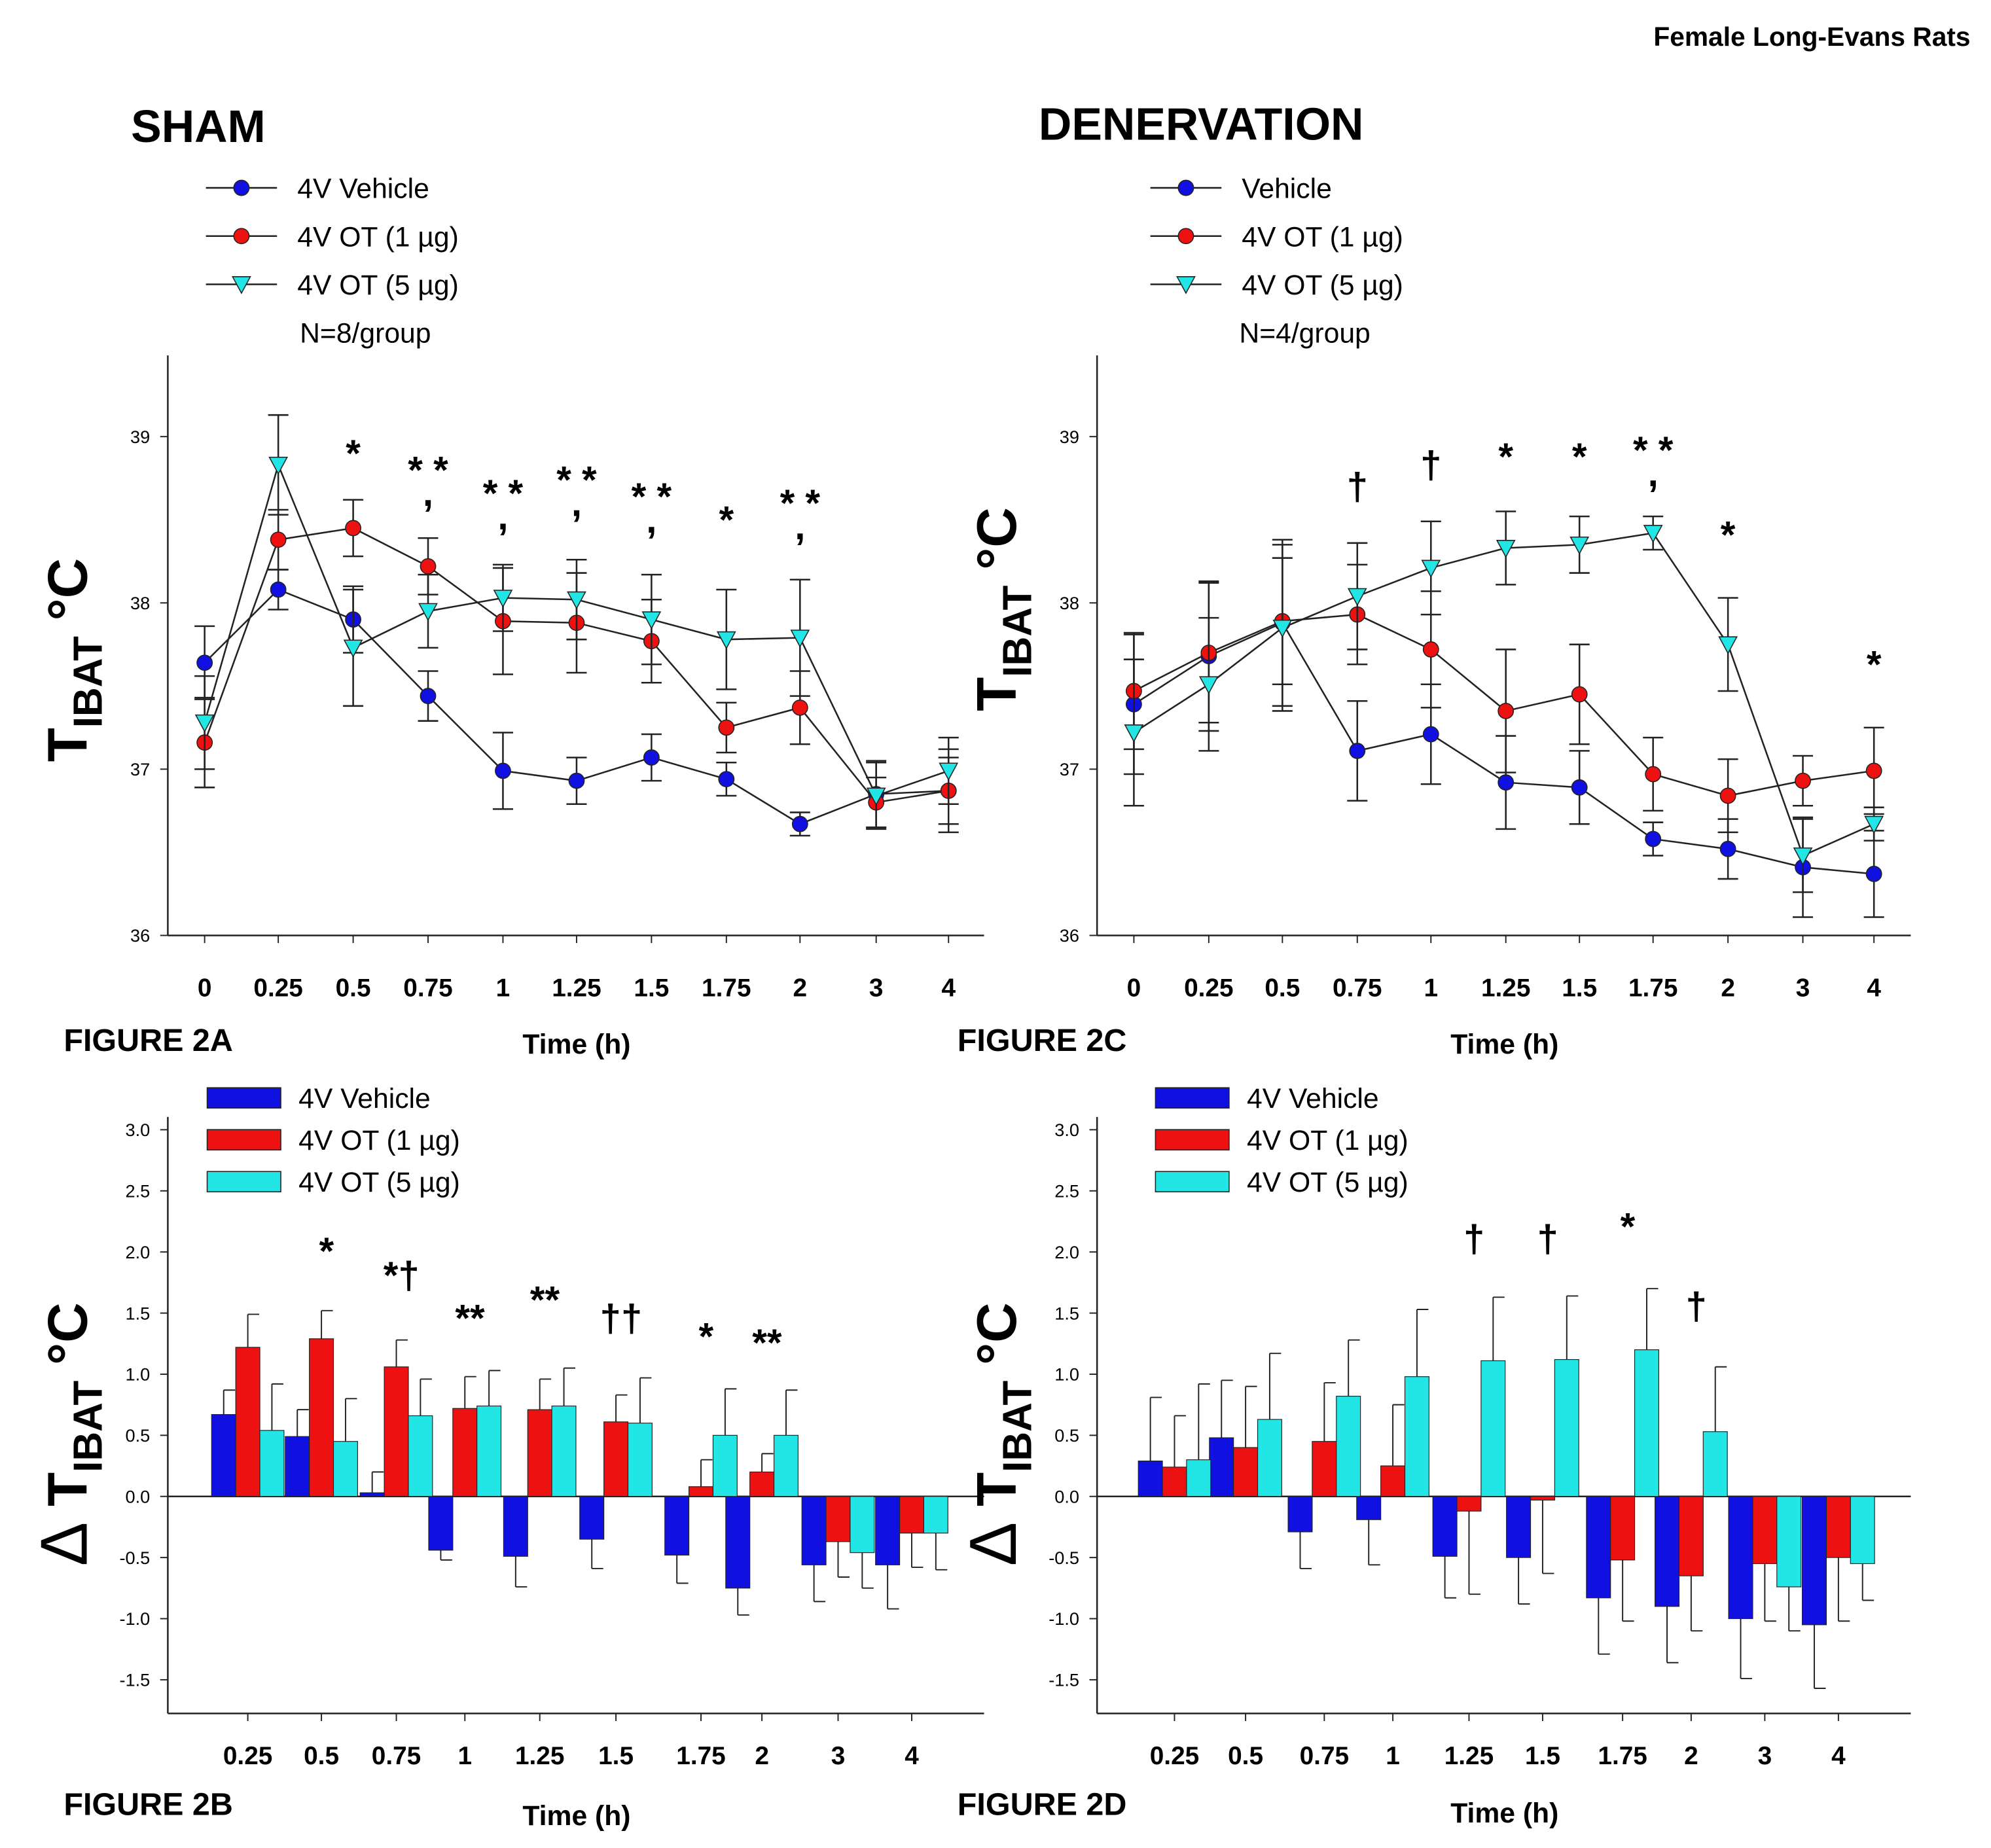 This screenshot has width=1991, height=1848. I want to click on y-tick-label: 3.0, so click(139, 1130).